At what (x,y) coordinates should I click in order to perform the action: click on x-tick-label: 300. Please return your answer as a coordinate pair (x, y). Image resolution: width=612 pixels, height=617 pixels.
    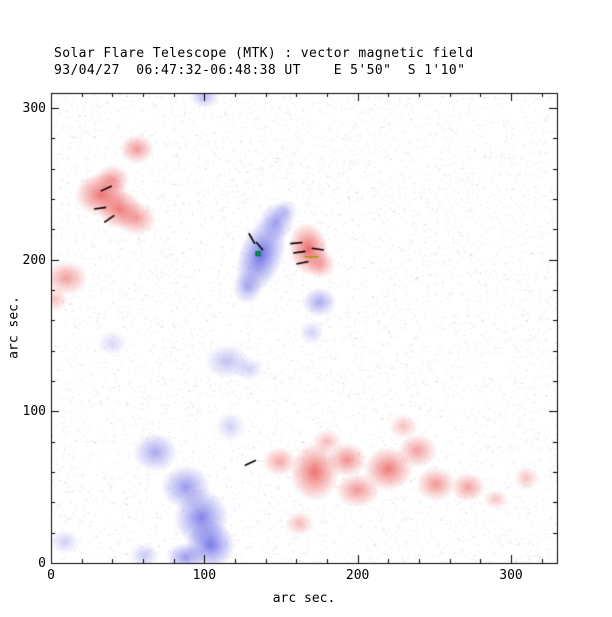
    Looking at the image, I should click on (511, 575).